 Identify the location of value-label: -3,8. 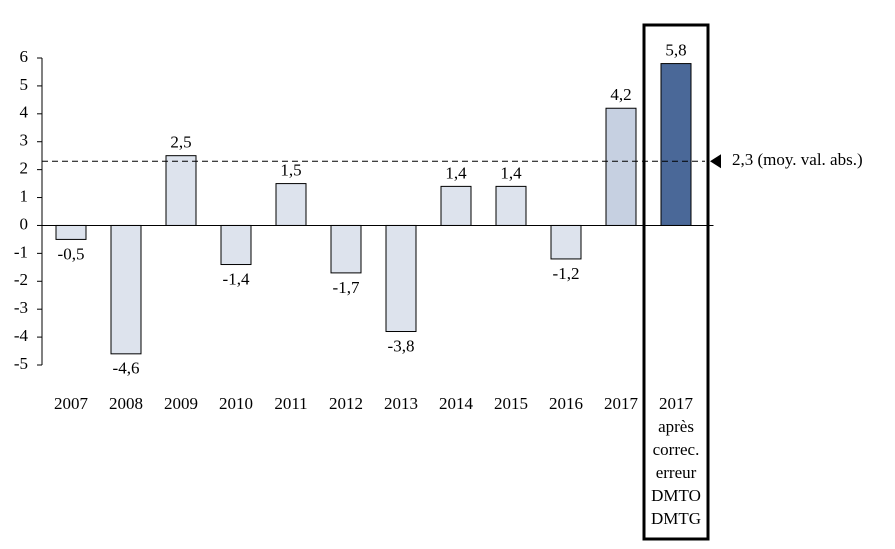
(401, 345).